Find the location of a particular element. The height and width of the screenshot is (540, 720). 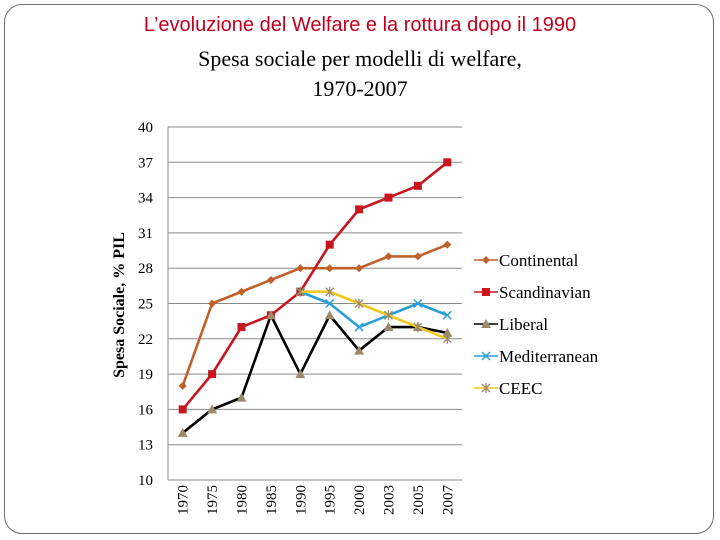

y-tick-label: 31 is located at coordinates (145, 234).